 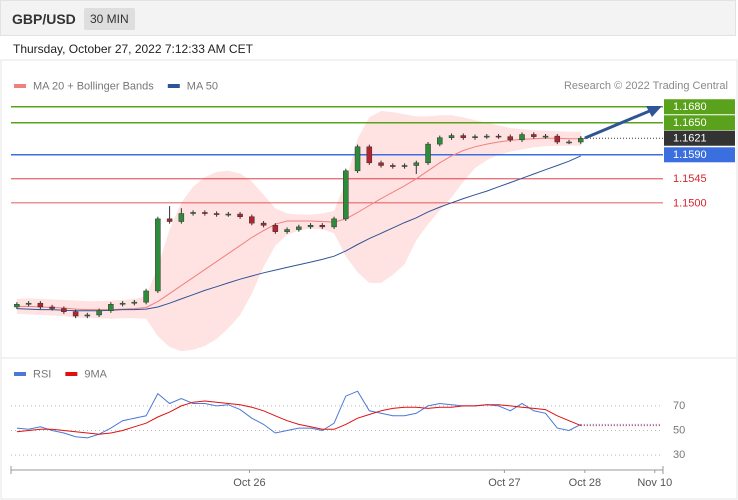 What do you see at coordinates (44, 19) in the screenshot?
I see `symbol: GBP/USD` at bounding box center [44, 19].